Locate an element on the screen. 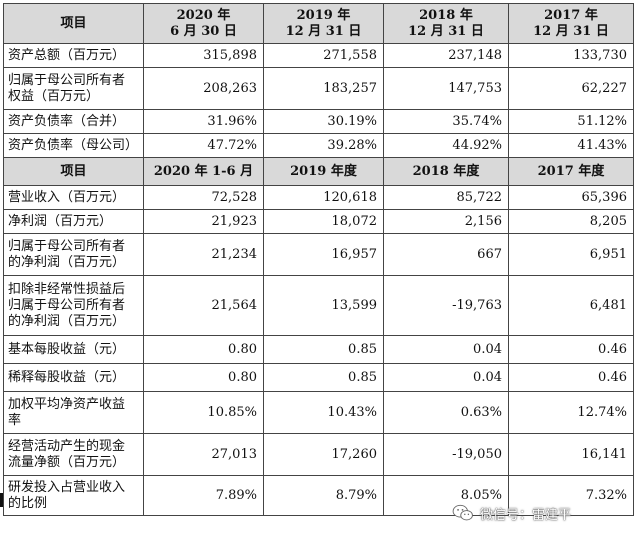 This screenshot has height=537, width=640. table-row: 营业收入（百万元） 72,528 120,618 85,722 65,396 is located at coordinates (318, 197).